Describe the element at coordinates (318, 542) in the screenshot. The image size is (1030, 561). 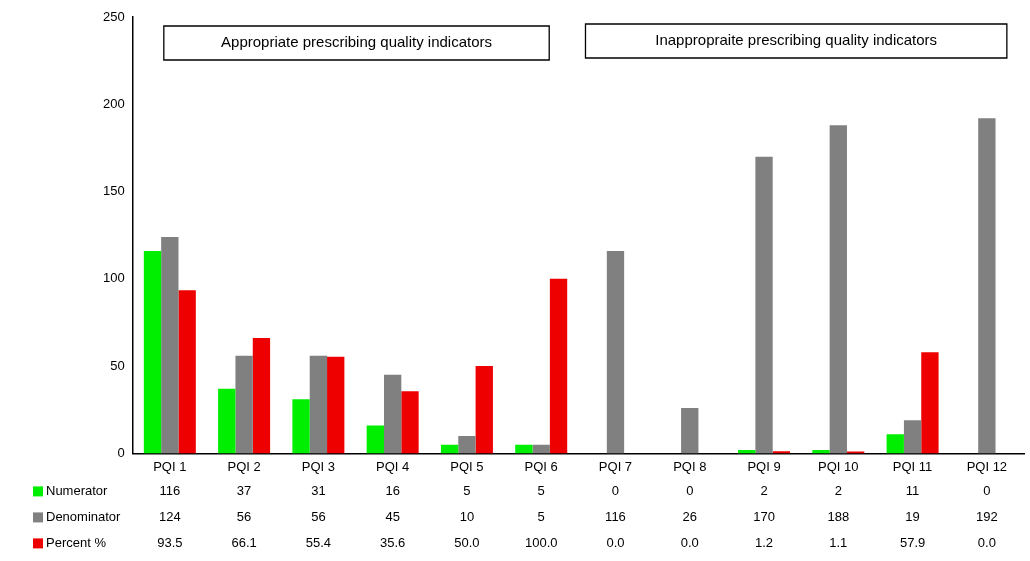
I see `data-label: 55.4` at that location.